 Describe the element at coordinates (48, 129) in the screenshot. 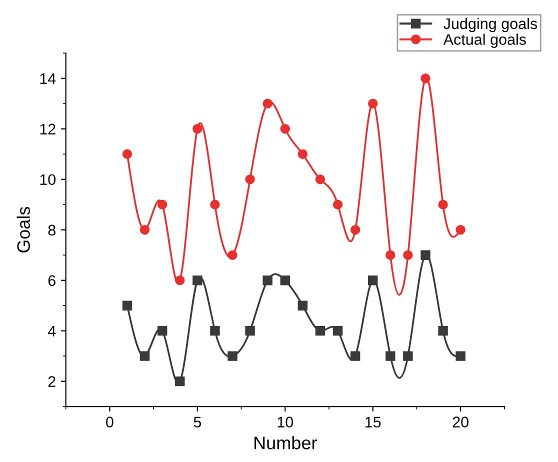

I see `y-tick-label: 12` at that location.